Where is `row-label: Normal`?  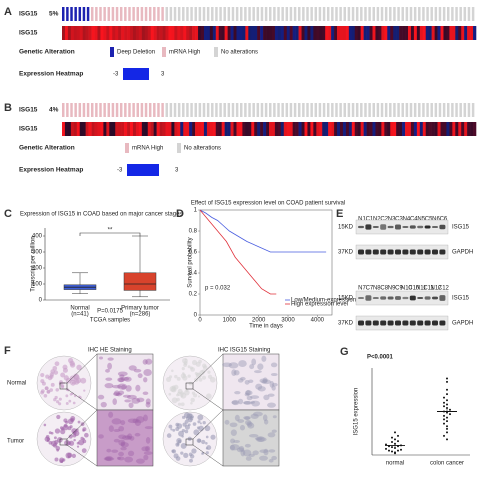 row-label: Normal is located at coordinates (16, 384).